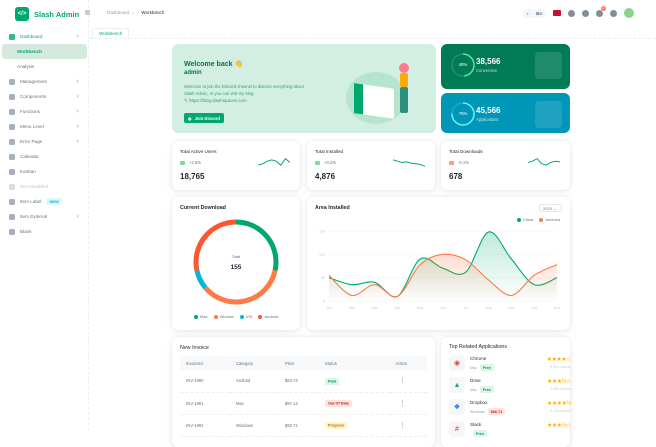 Image resolution: width=656 pixels, height=447 pixels. What do you see at coordinates (354, 403) in the screenshot?
I see `cell-status: Out Of Date` at bounding box center [354, 403].